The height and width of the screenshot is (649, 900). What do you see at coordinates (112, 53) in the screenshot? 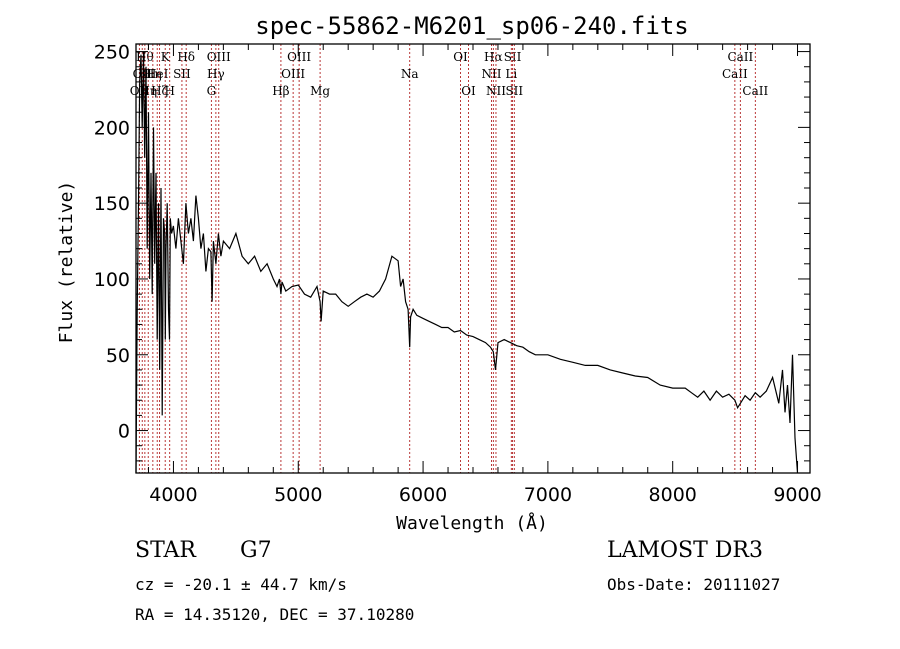
I see `y-tick-label-5: 250` at bounding box center [112, 53].